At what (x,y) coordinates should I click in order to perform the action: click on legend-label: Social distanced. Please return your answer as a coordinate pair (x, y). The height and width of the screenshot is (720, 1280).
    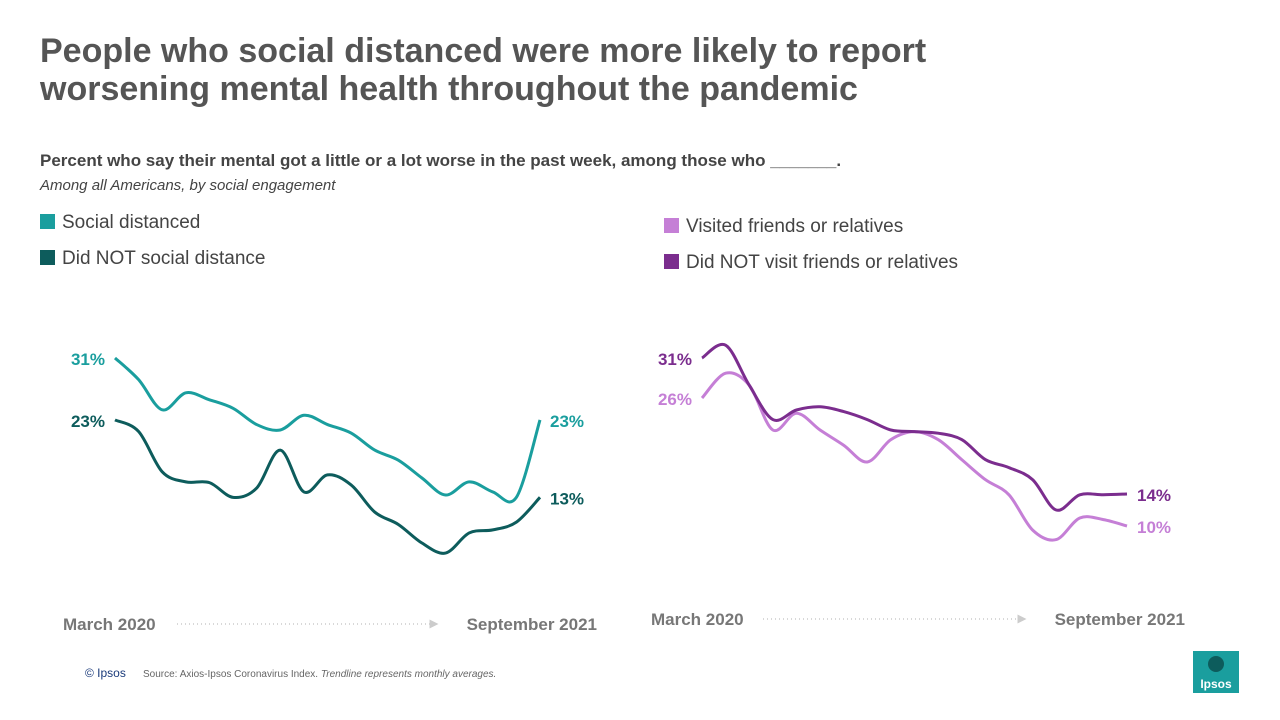
    Looking at the image, I should click on (131, 222).